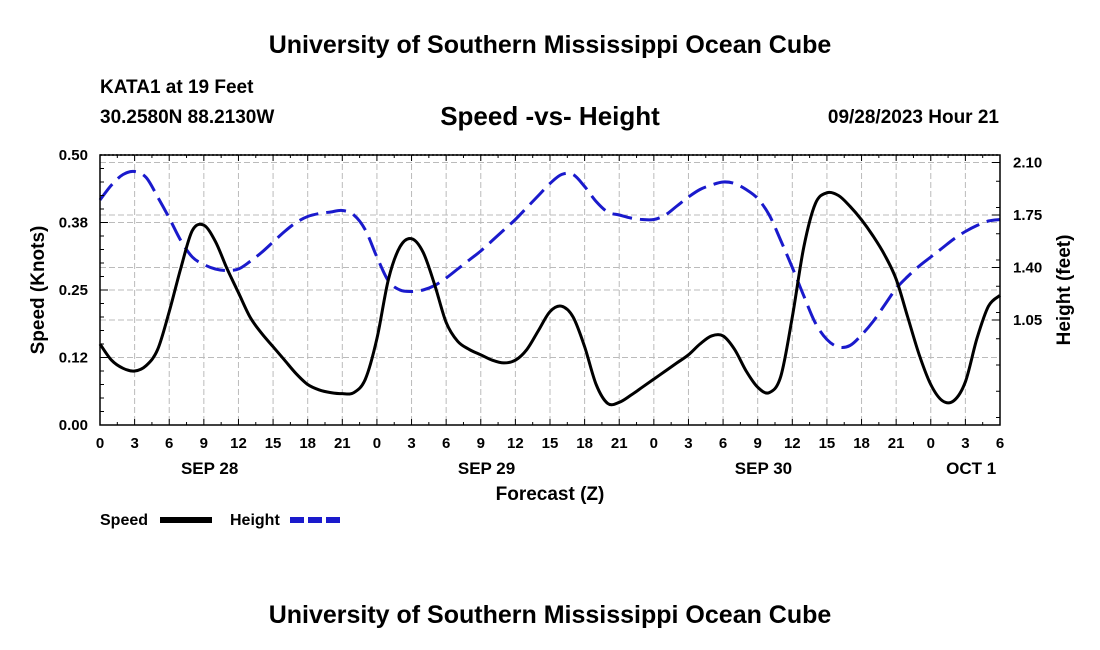  What do you see at coordinates (177, 87) in the screenshot?
I see `station-name: KATA1 at 19 Feet` at bounding box center [177, 87].